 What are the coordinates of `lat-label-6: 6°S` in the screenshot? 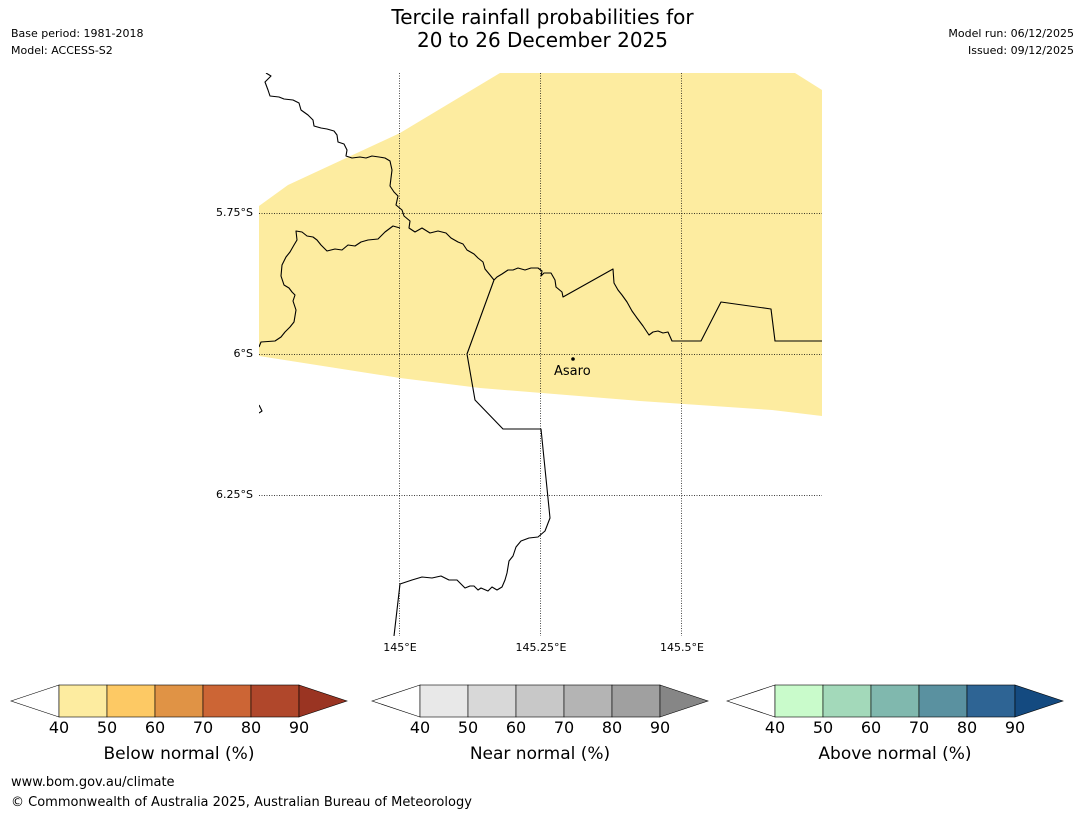 It's located at (243, 353).